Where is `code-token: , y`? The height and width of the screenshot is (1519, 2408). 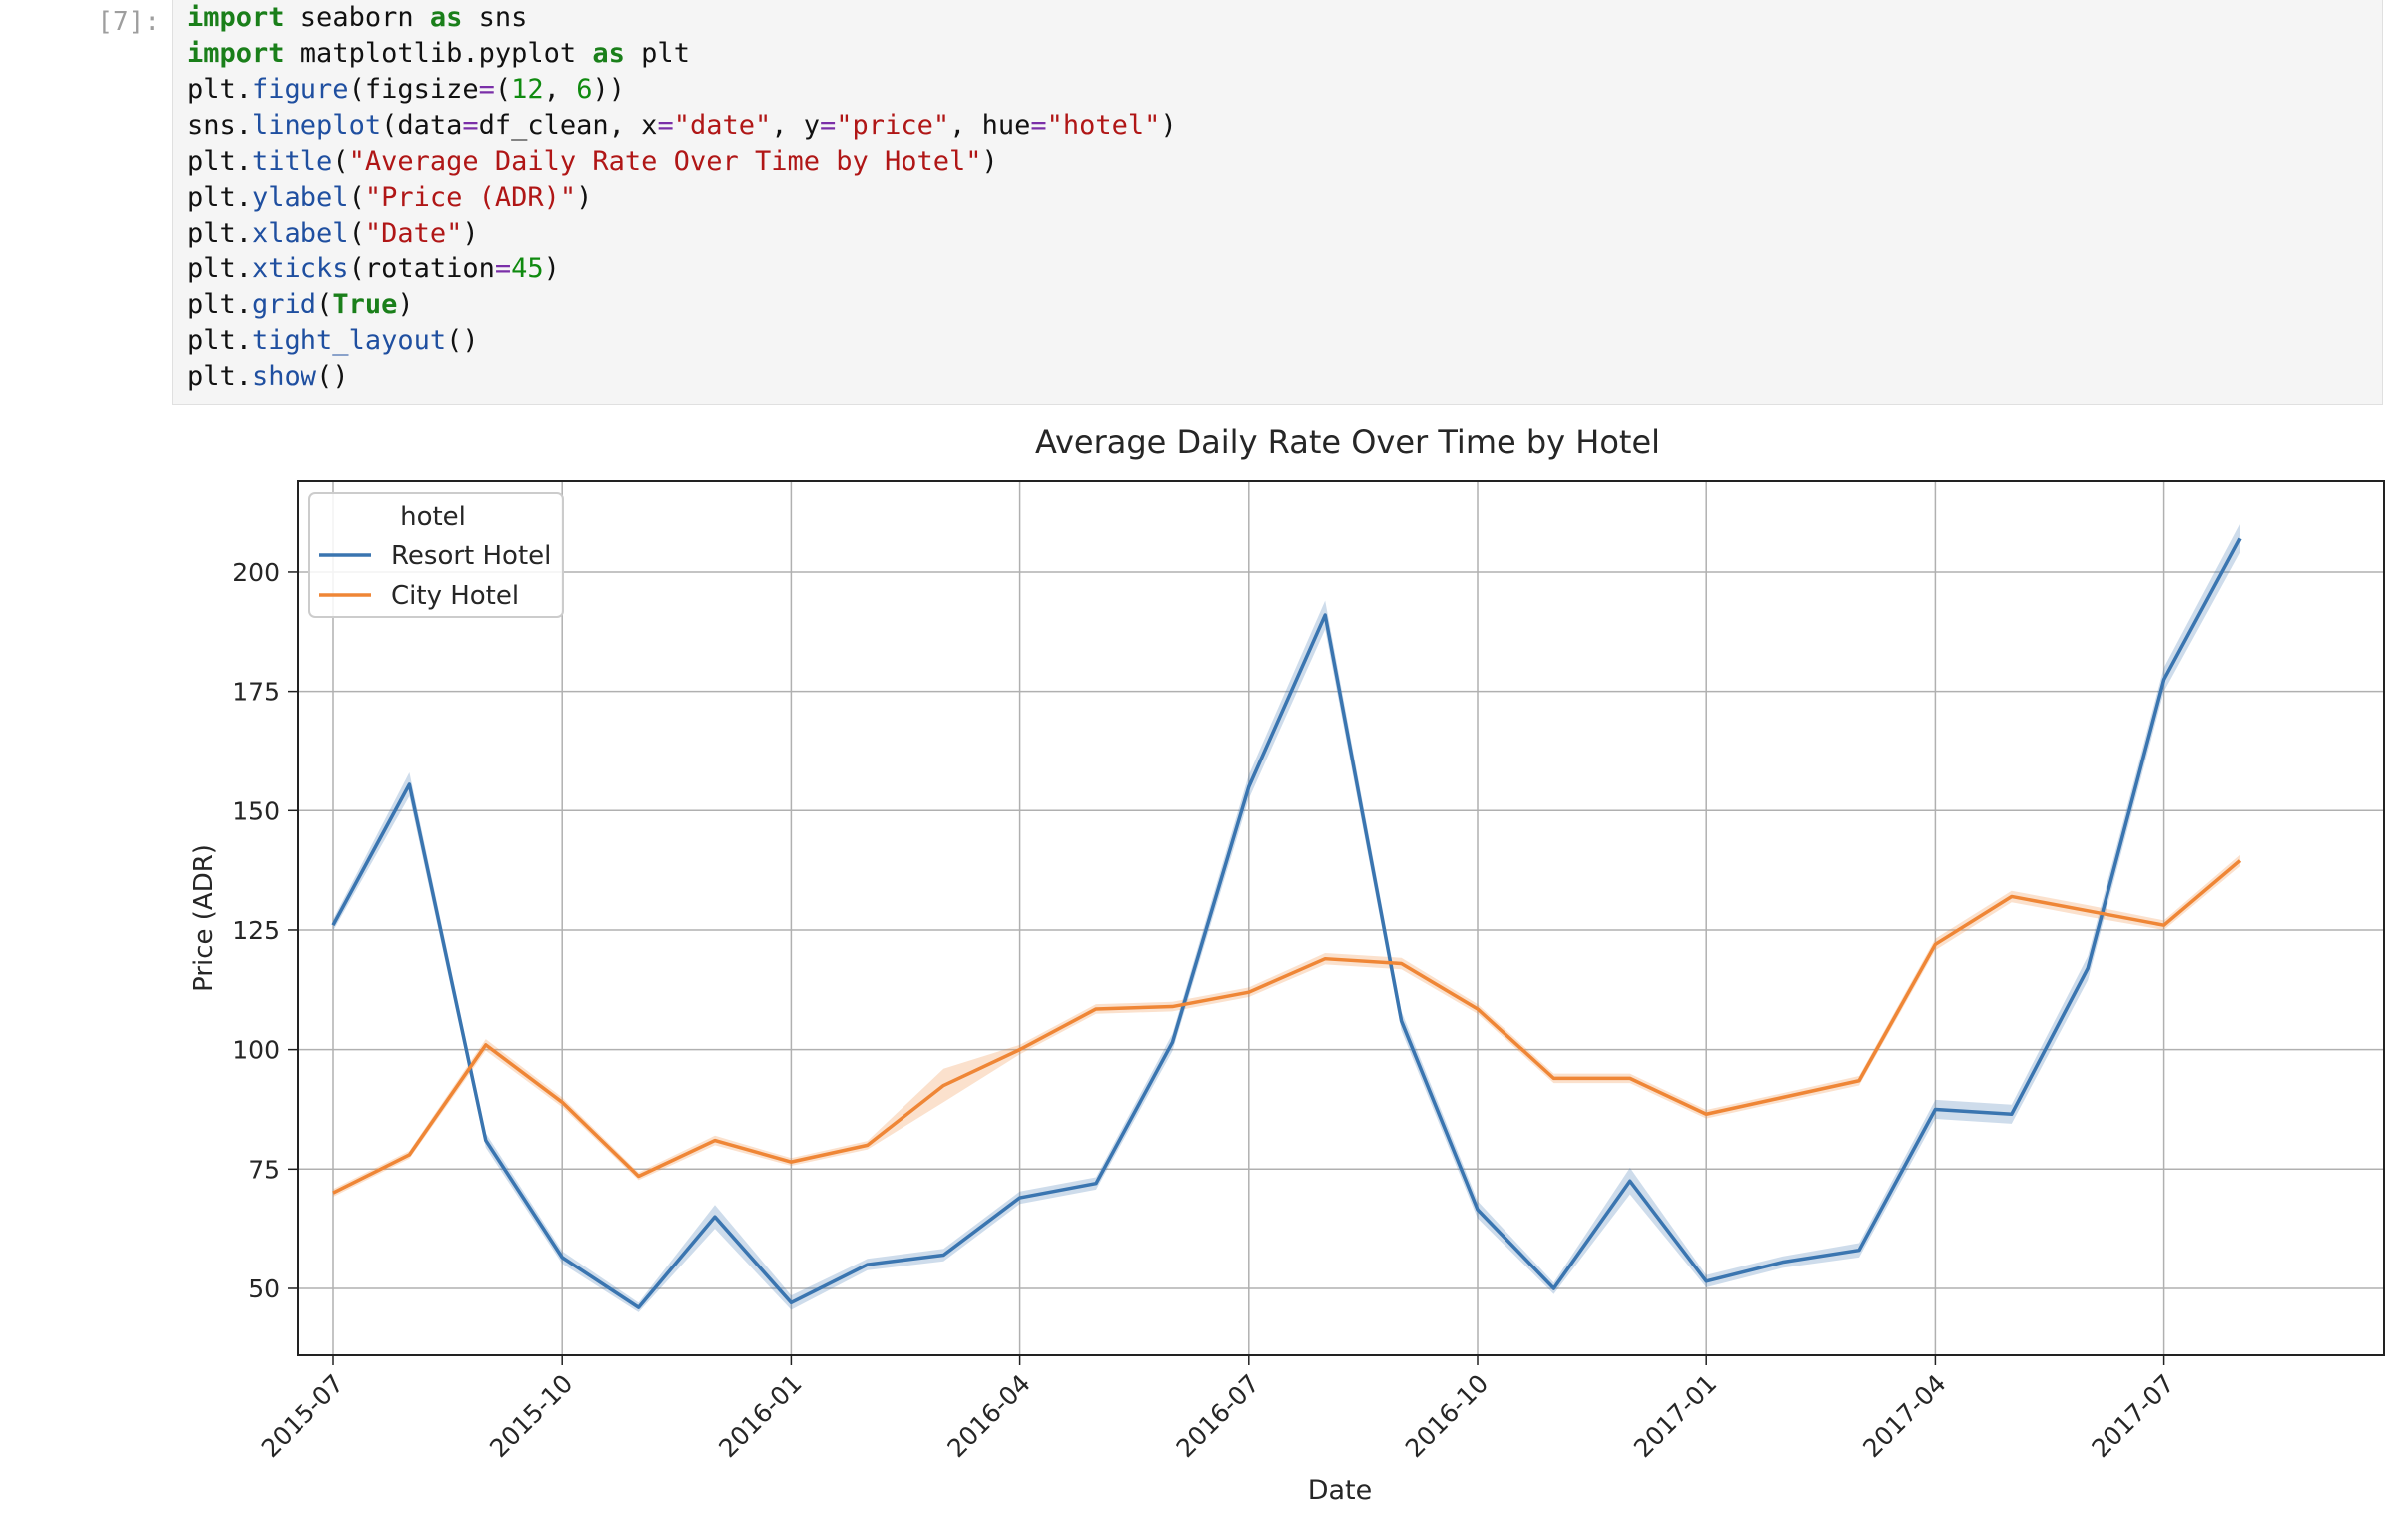 code-token: , y is located at coordinates (796, 125).